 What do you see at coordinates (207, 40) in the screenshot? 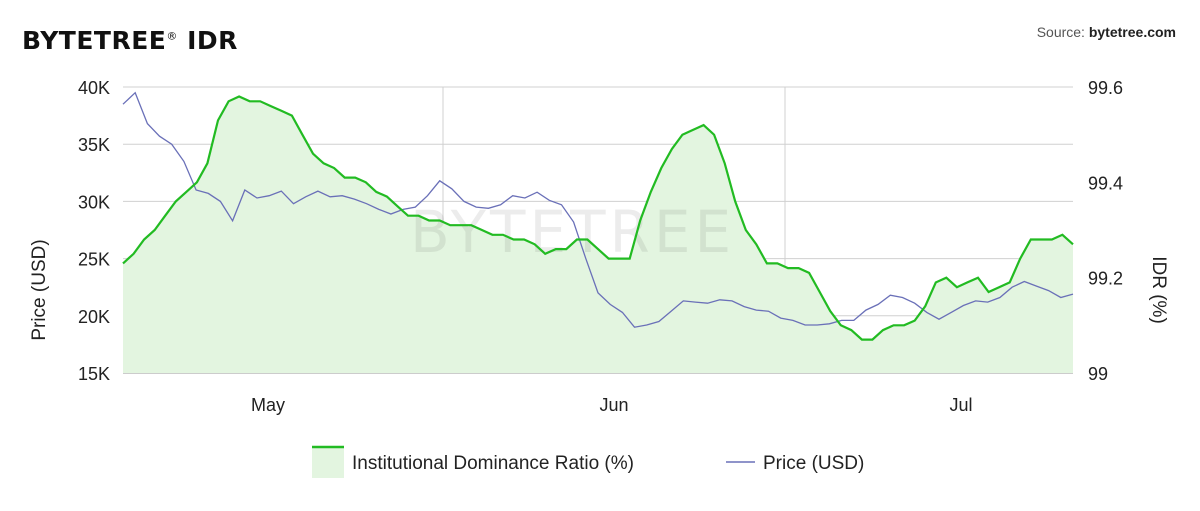
I see `chart-name: IDR` at bounding box center [207, 40].